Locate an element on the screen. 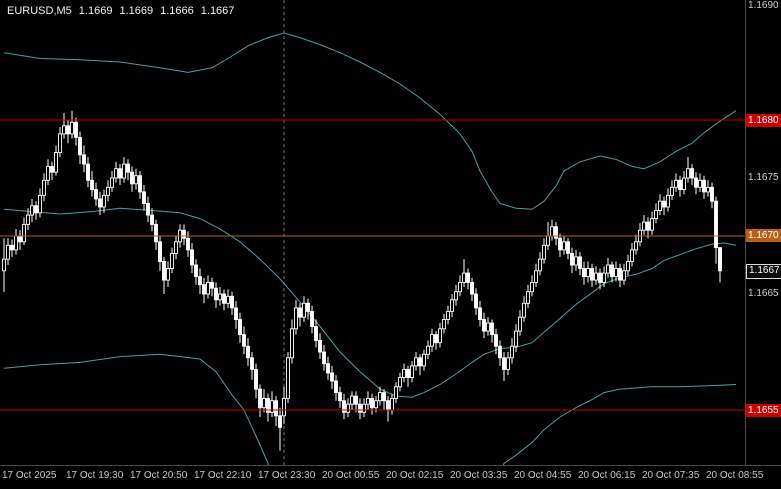 Image resolution: width=781 pixels, height=489 pixels. price-scale-label: 1.1665 is located at coordinates (763, 293).